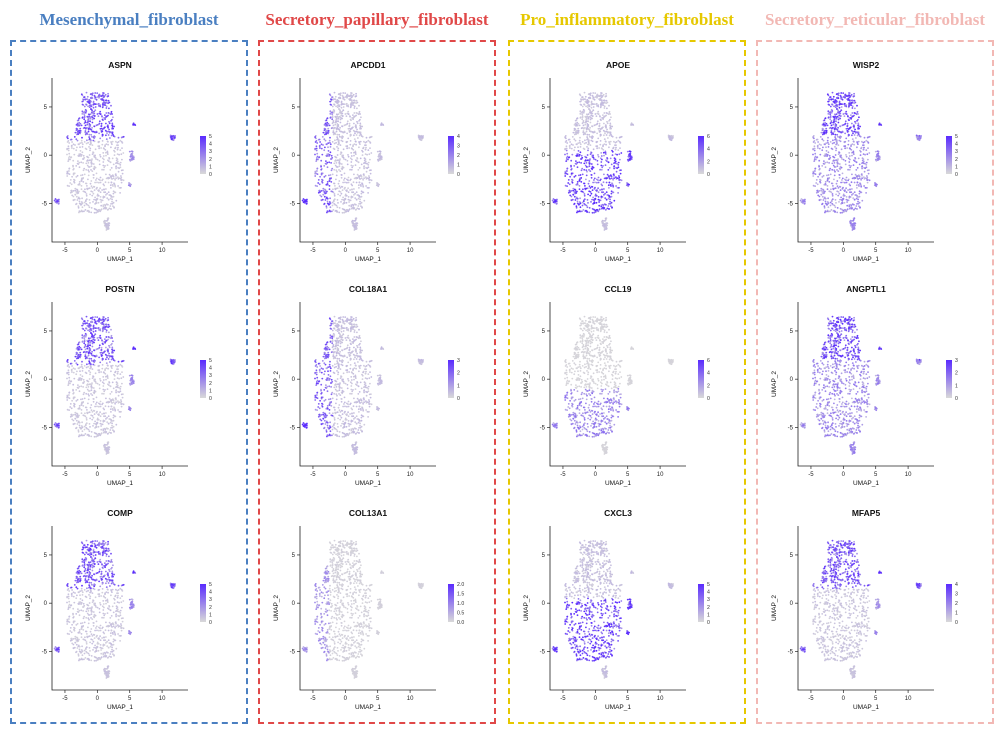  What do you see at coordinates (98, 251) in the screenshot?
I see `x-tick-label: 0` at bounding box center [98, 251].